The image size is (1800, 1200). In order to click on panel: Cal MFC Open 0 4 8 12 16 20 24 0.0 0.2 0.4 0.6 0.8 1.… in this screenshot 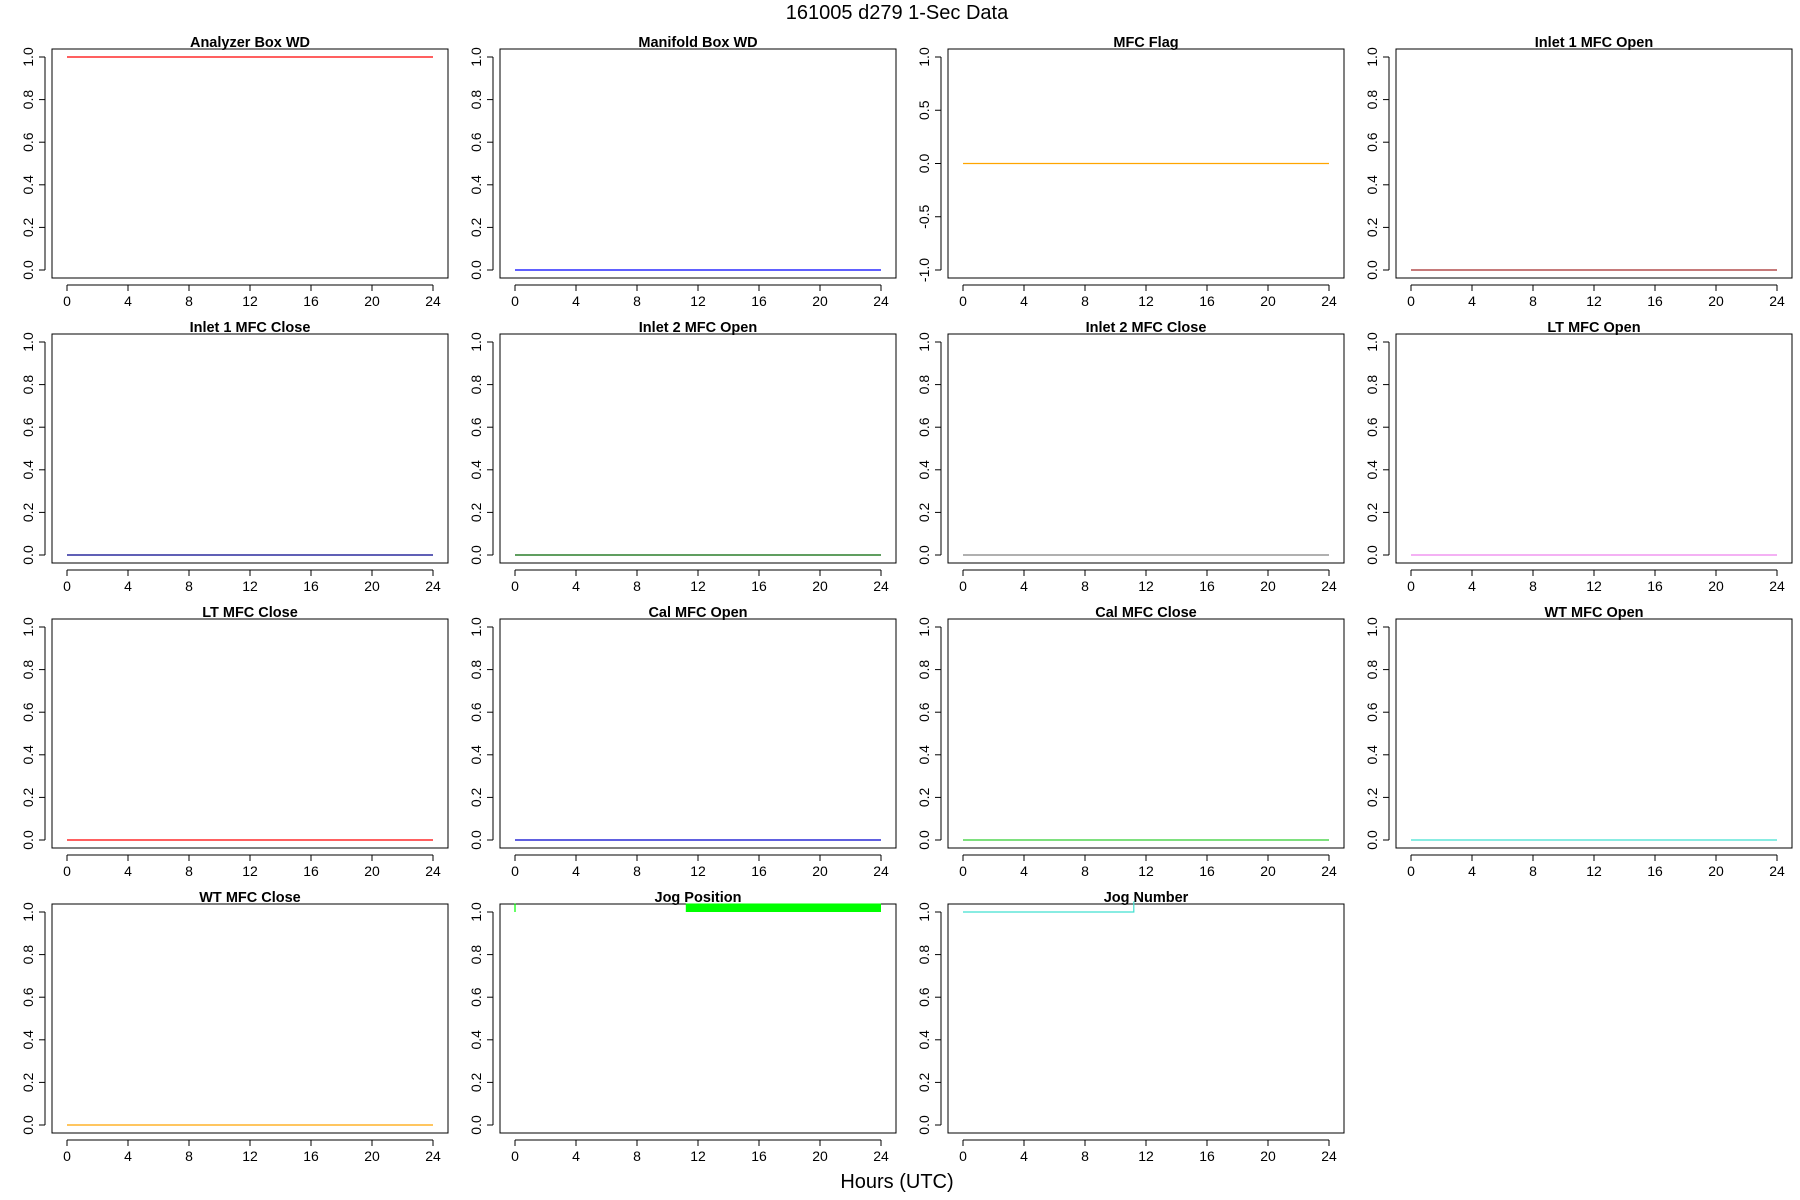, I will do `click(682, 742)`.